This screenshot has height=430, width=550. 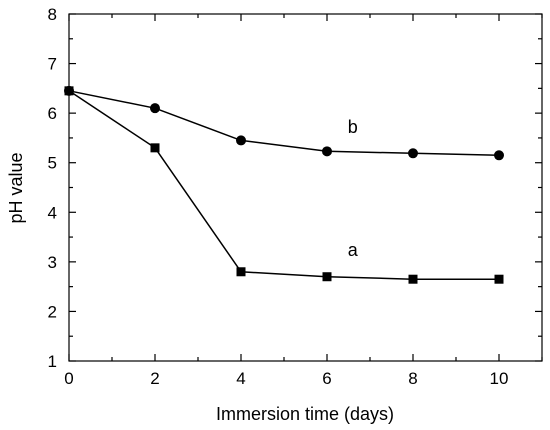 What do you see at coordinates (240, 378) in the screenshot?
I see `x-tick-label: 4` at bounding box center [240, 378].